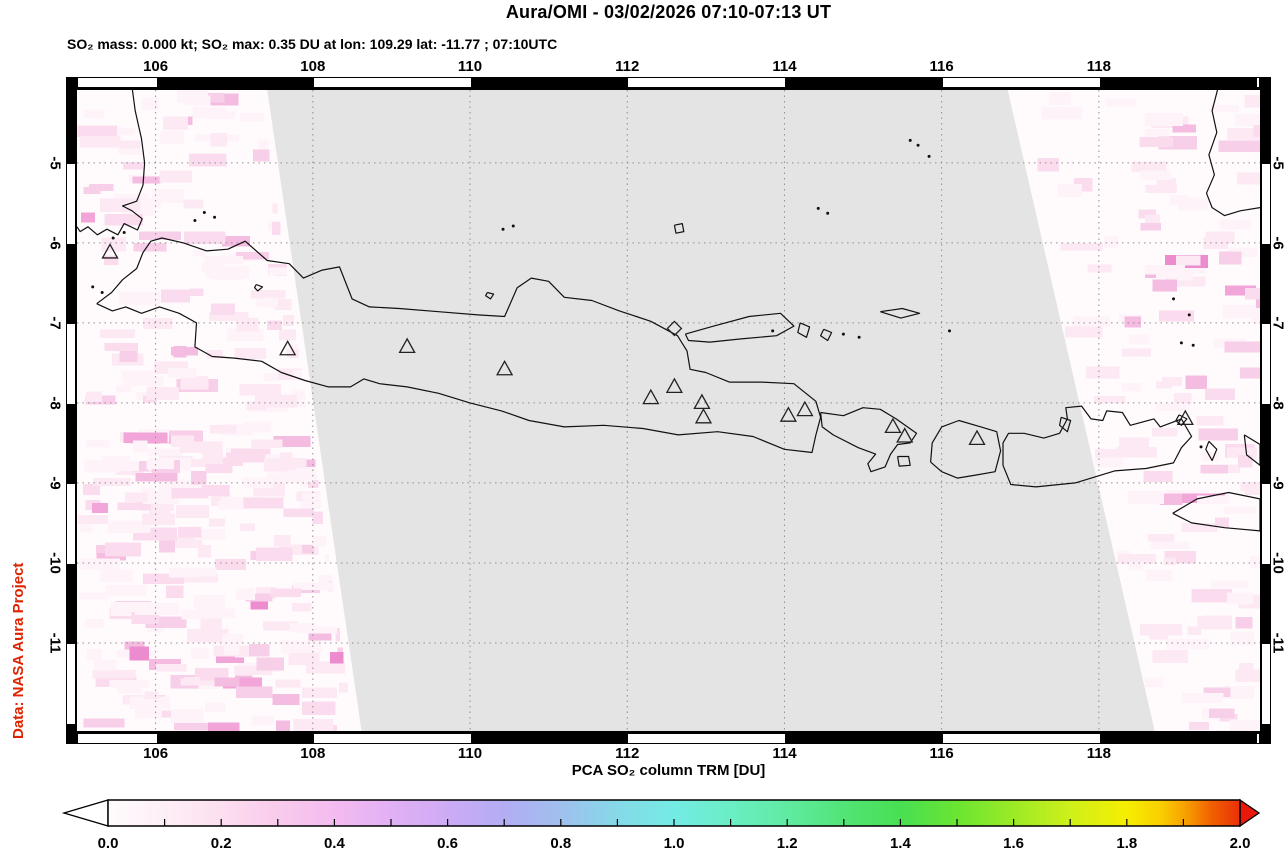 Image resolution: width=1288 pixels, height=855 pixels. I want to click on figure-title: Aura/OMI - 03/02/2026 07:10-07:13 UT, so click(668, 12).